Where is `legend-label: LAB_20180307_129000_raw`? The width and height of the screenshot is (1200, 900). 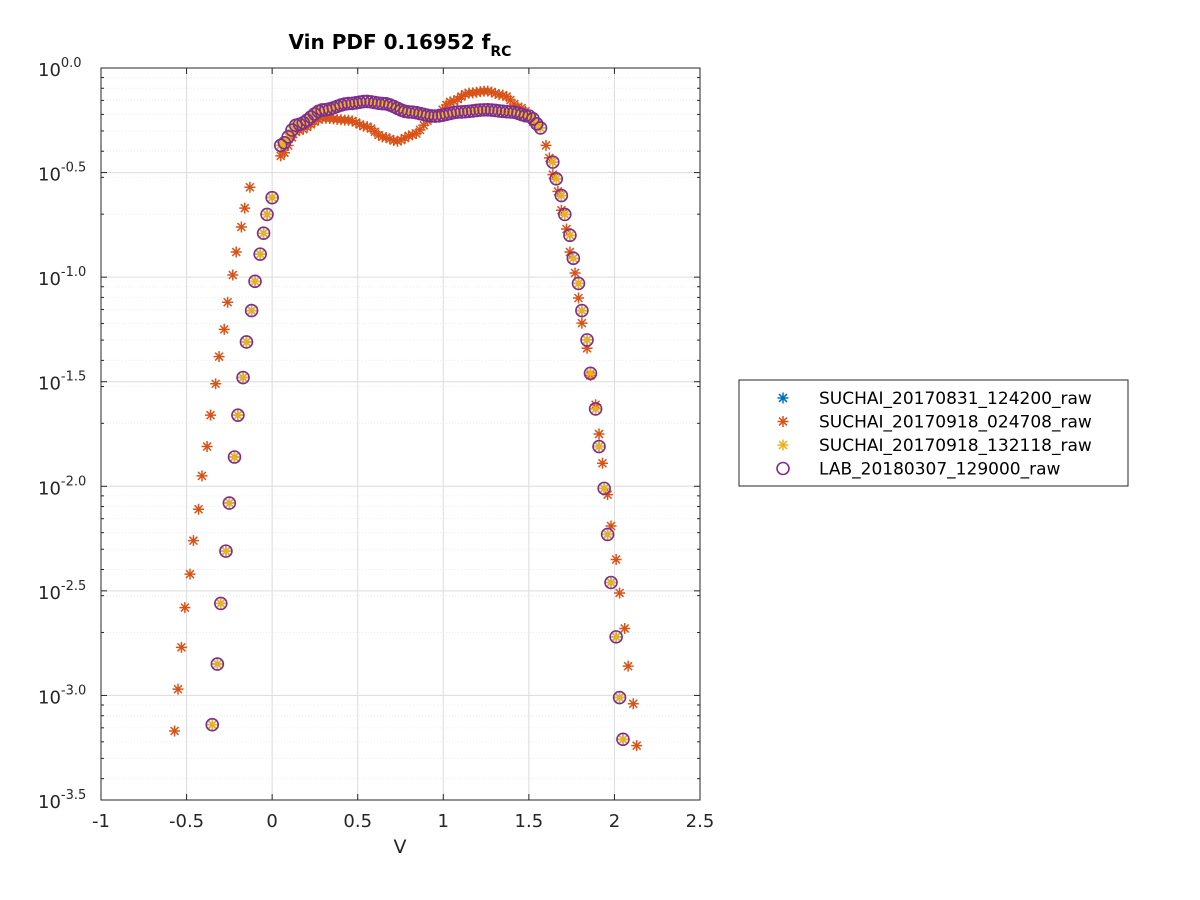
legend-label: LAB_20180307_129000_raw is located at coordinates (939, 470).